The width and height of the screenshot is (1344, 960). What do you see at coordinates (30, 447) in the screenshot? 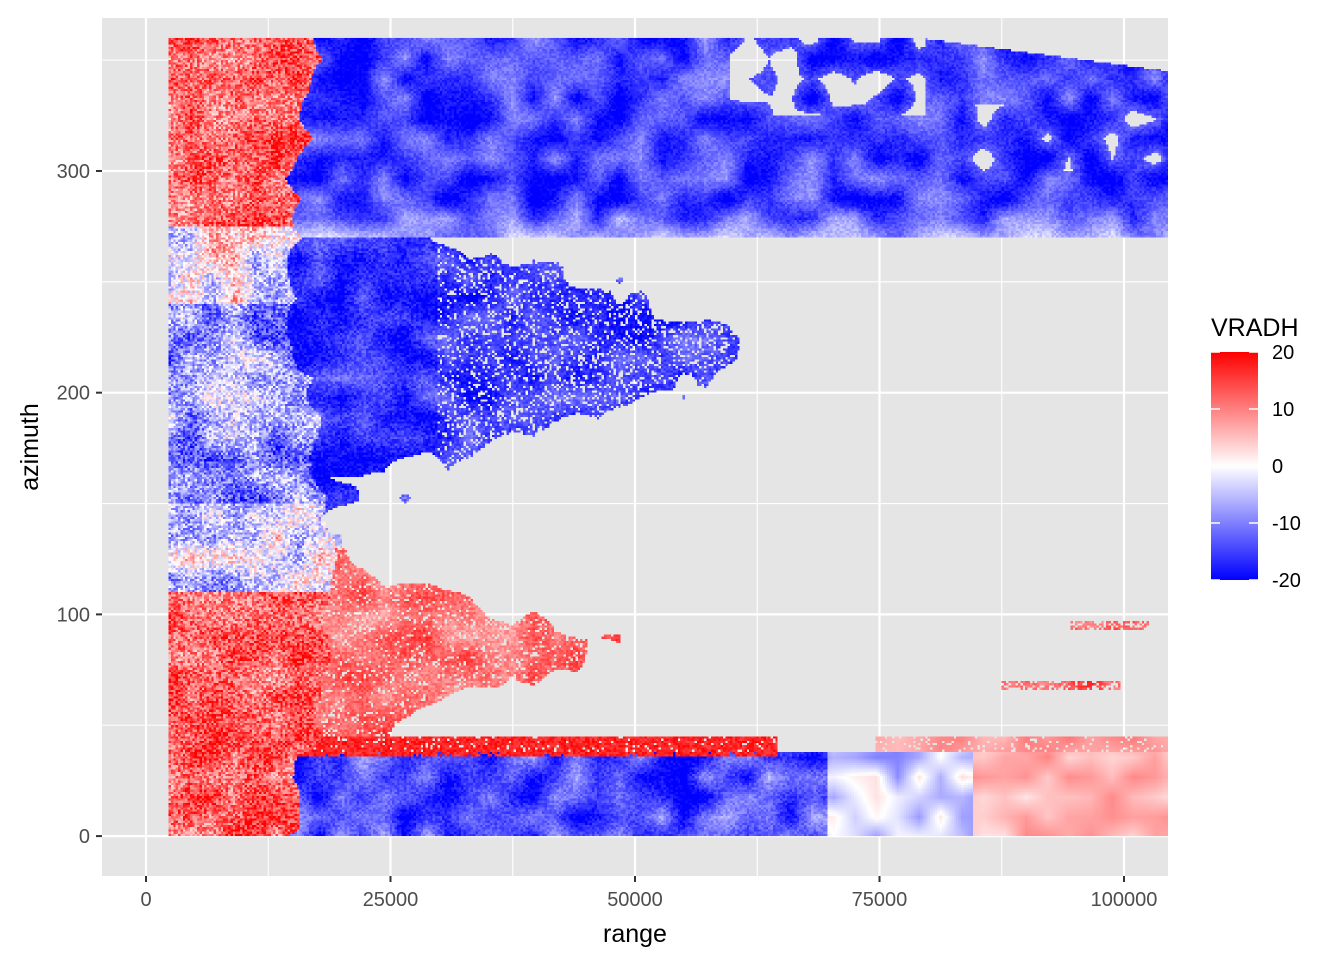
I see `y-axis-title: azimuth` at bounding box center [30, 447].